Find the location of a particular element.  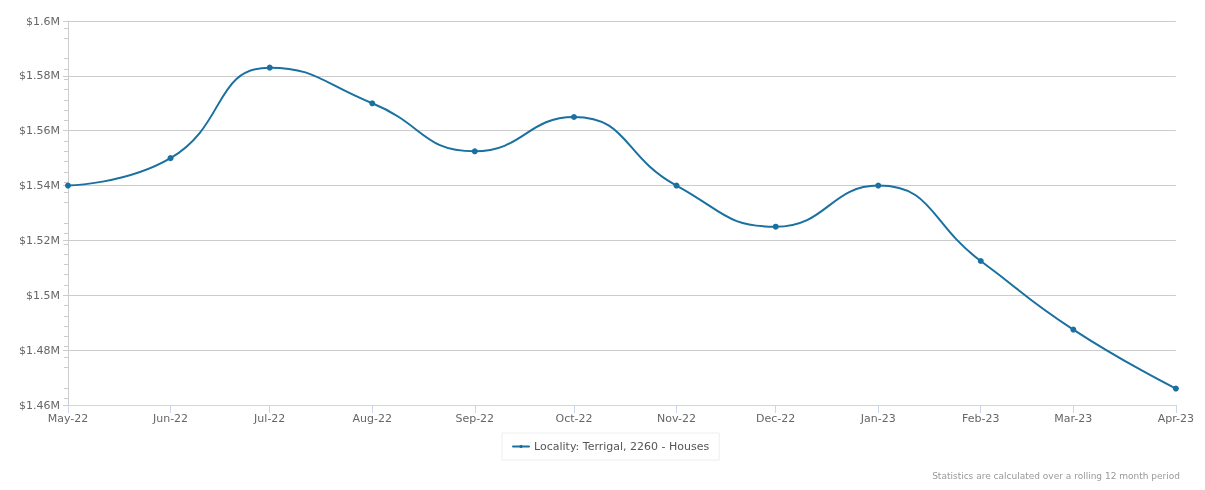

y-tick-label: $1.48M is located at coordinates (39, 350).